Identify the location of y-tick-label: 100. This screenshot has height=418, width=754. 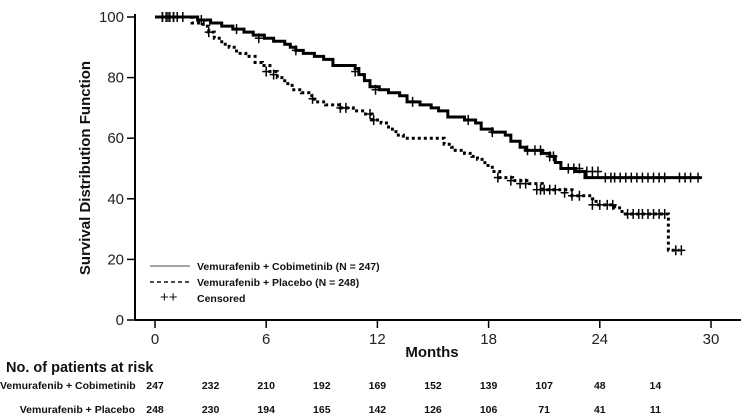
(111, 17).